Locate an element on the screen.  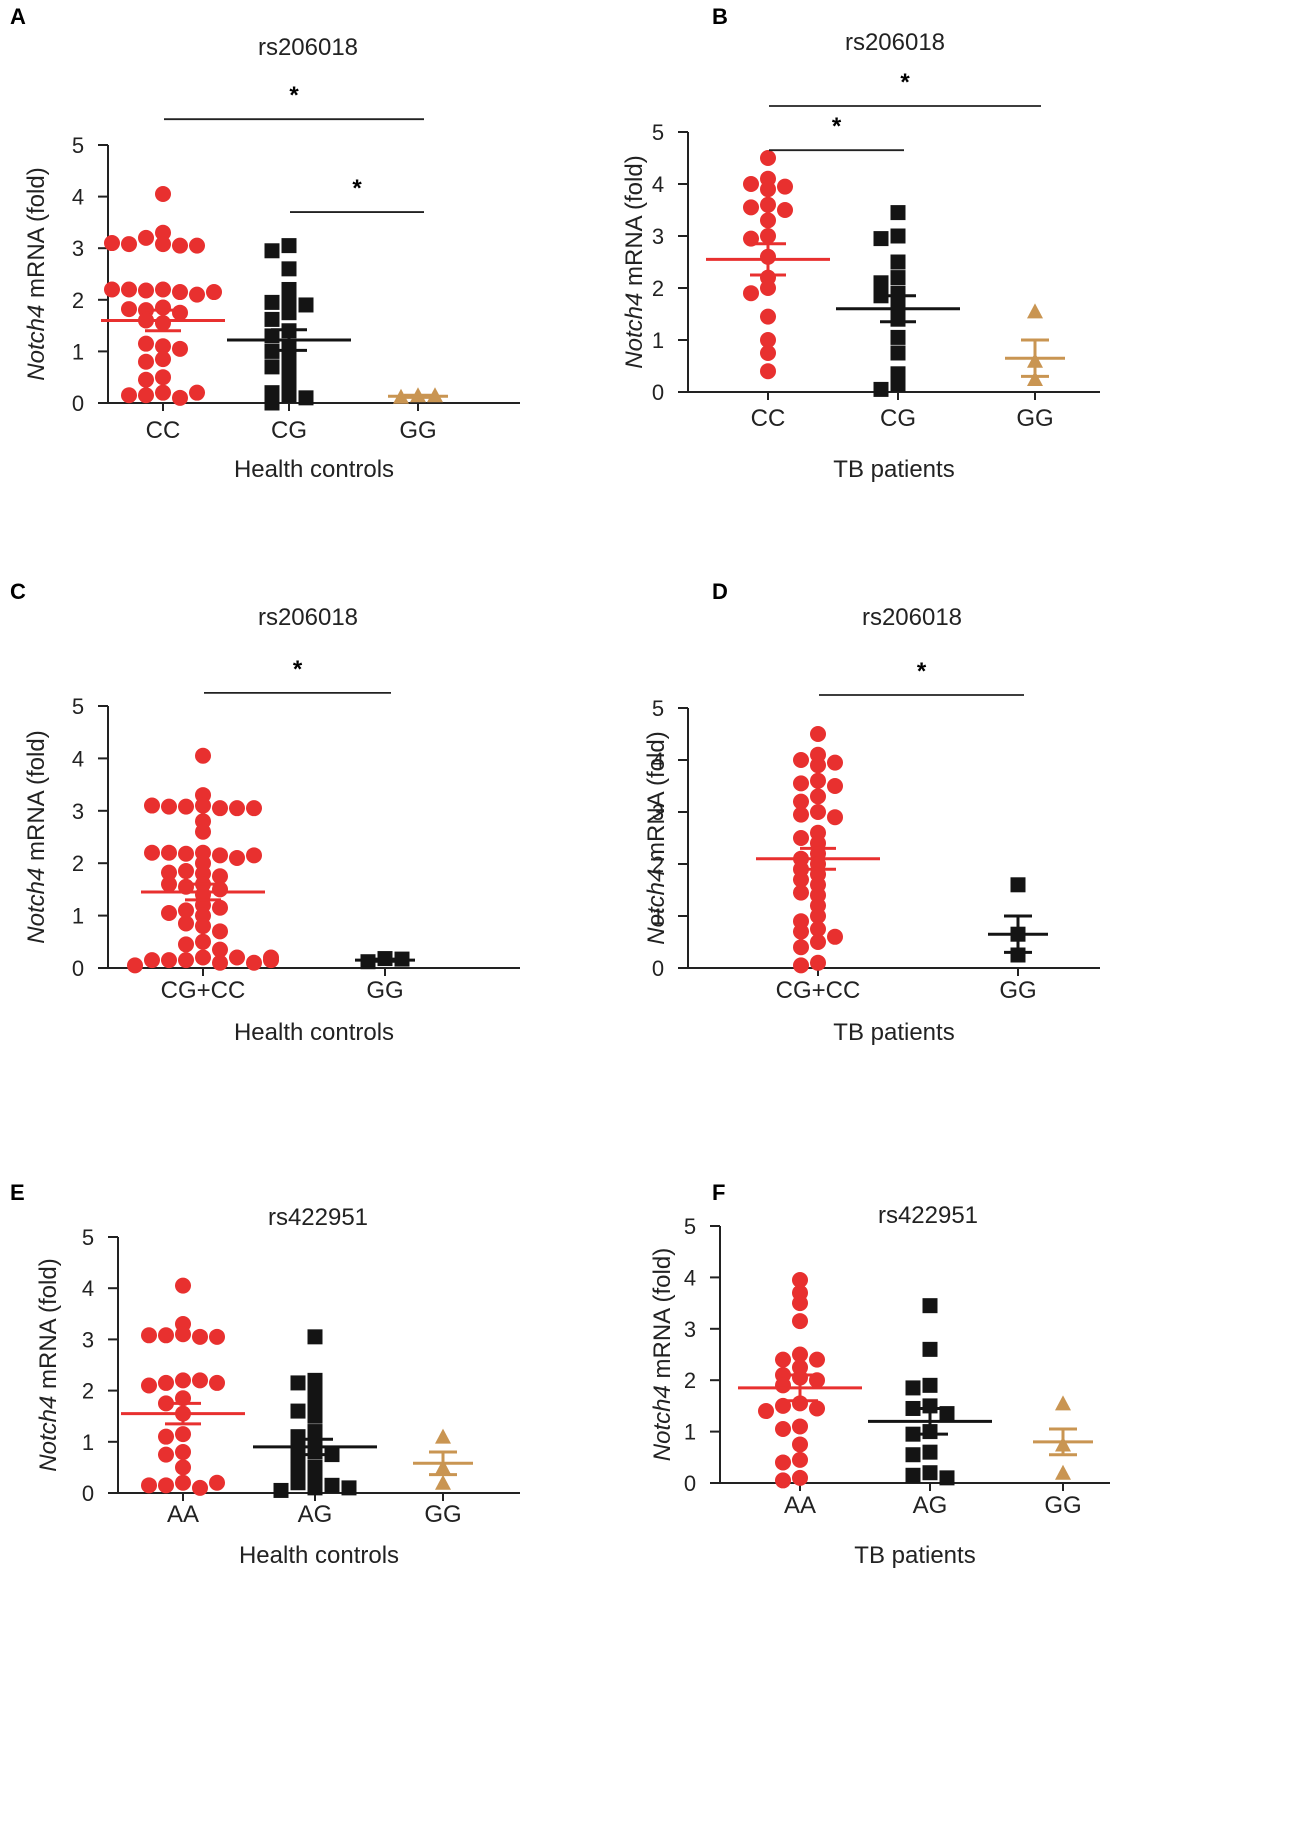
y-tick-label: 5 is located at coordinates (658, 132).